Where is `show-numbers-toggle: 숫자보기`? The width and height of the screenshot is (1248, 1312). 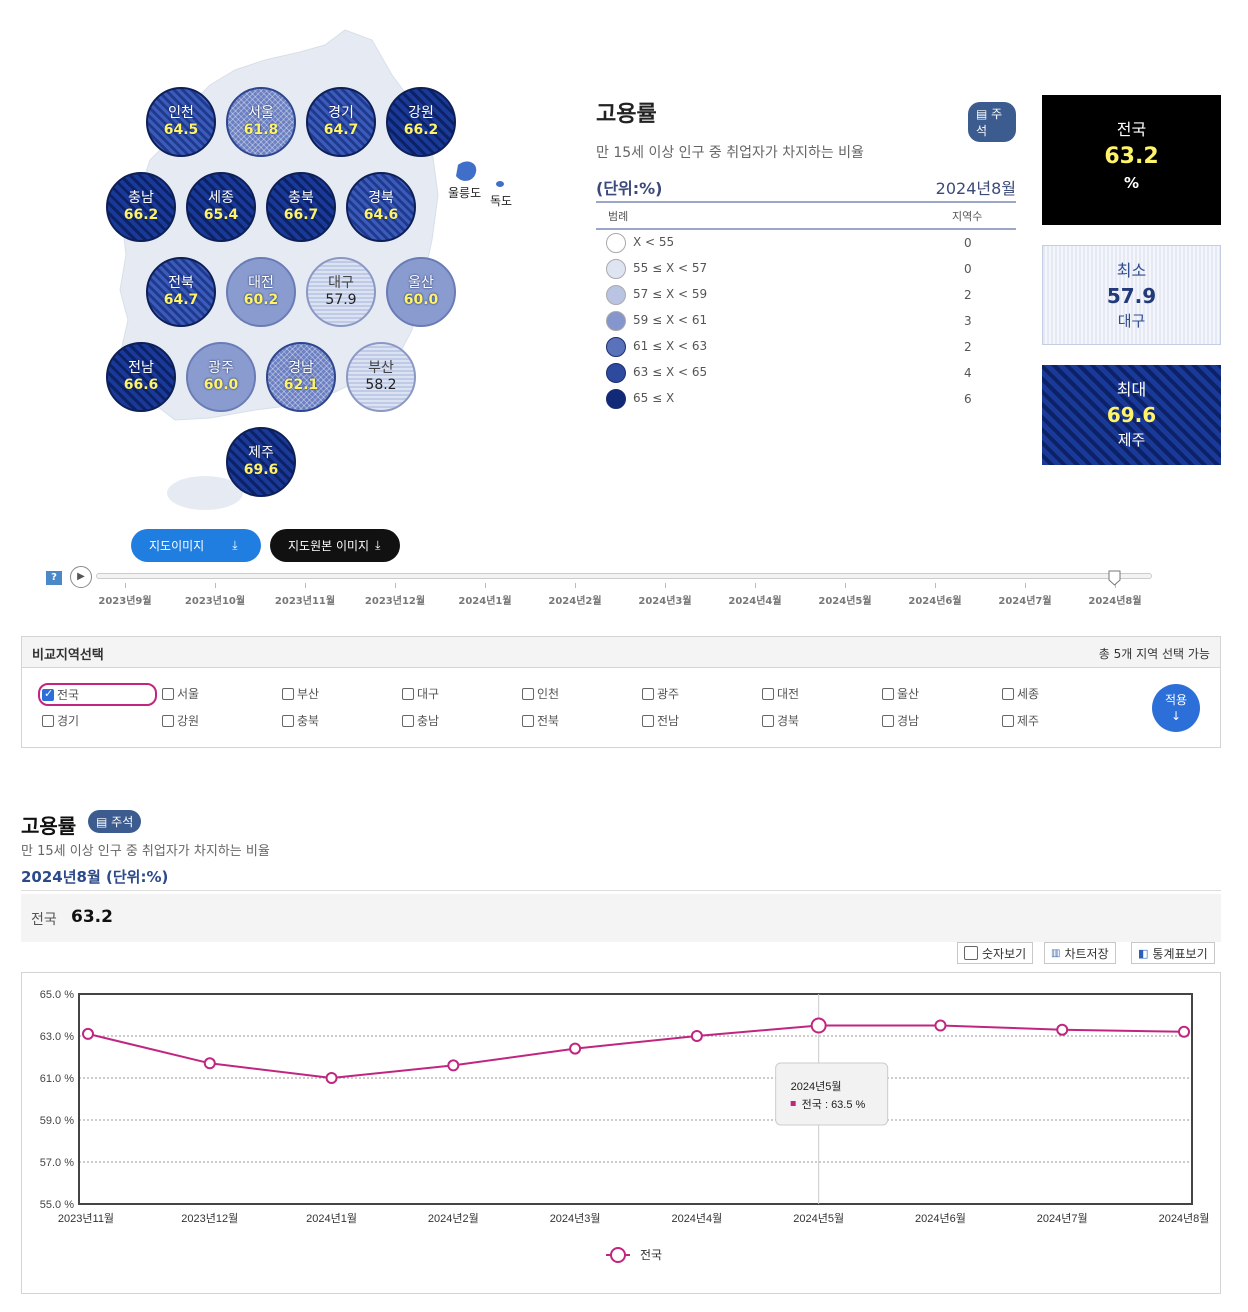
show-numbers-toggle: 숫자보기 is located at coordinates (995, 953).